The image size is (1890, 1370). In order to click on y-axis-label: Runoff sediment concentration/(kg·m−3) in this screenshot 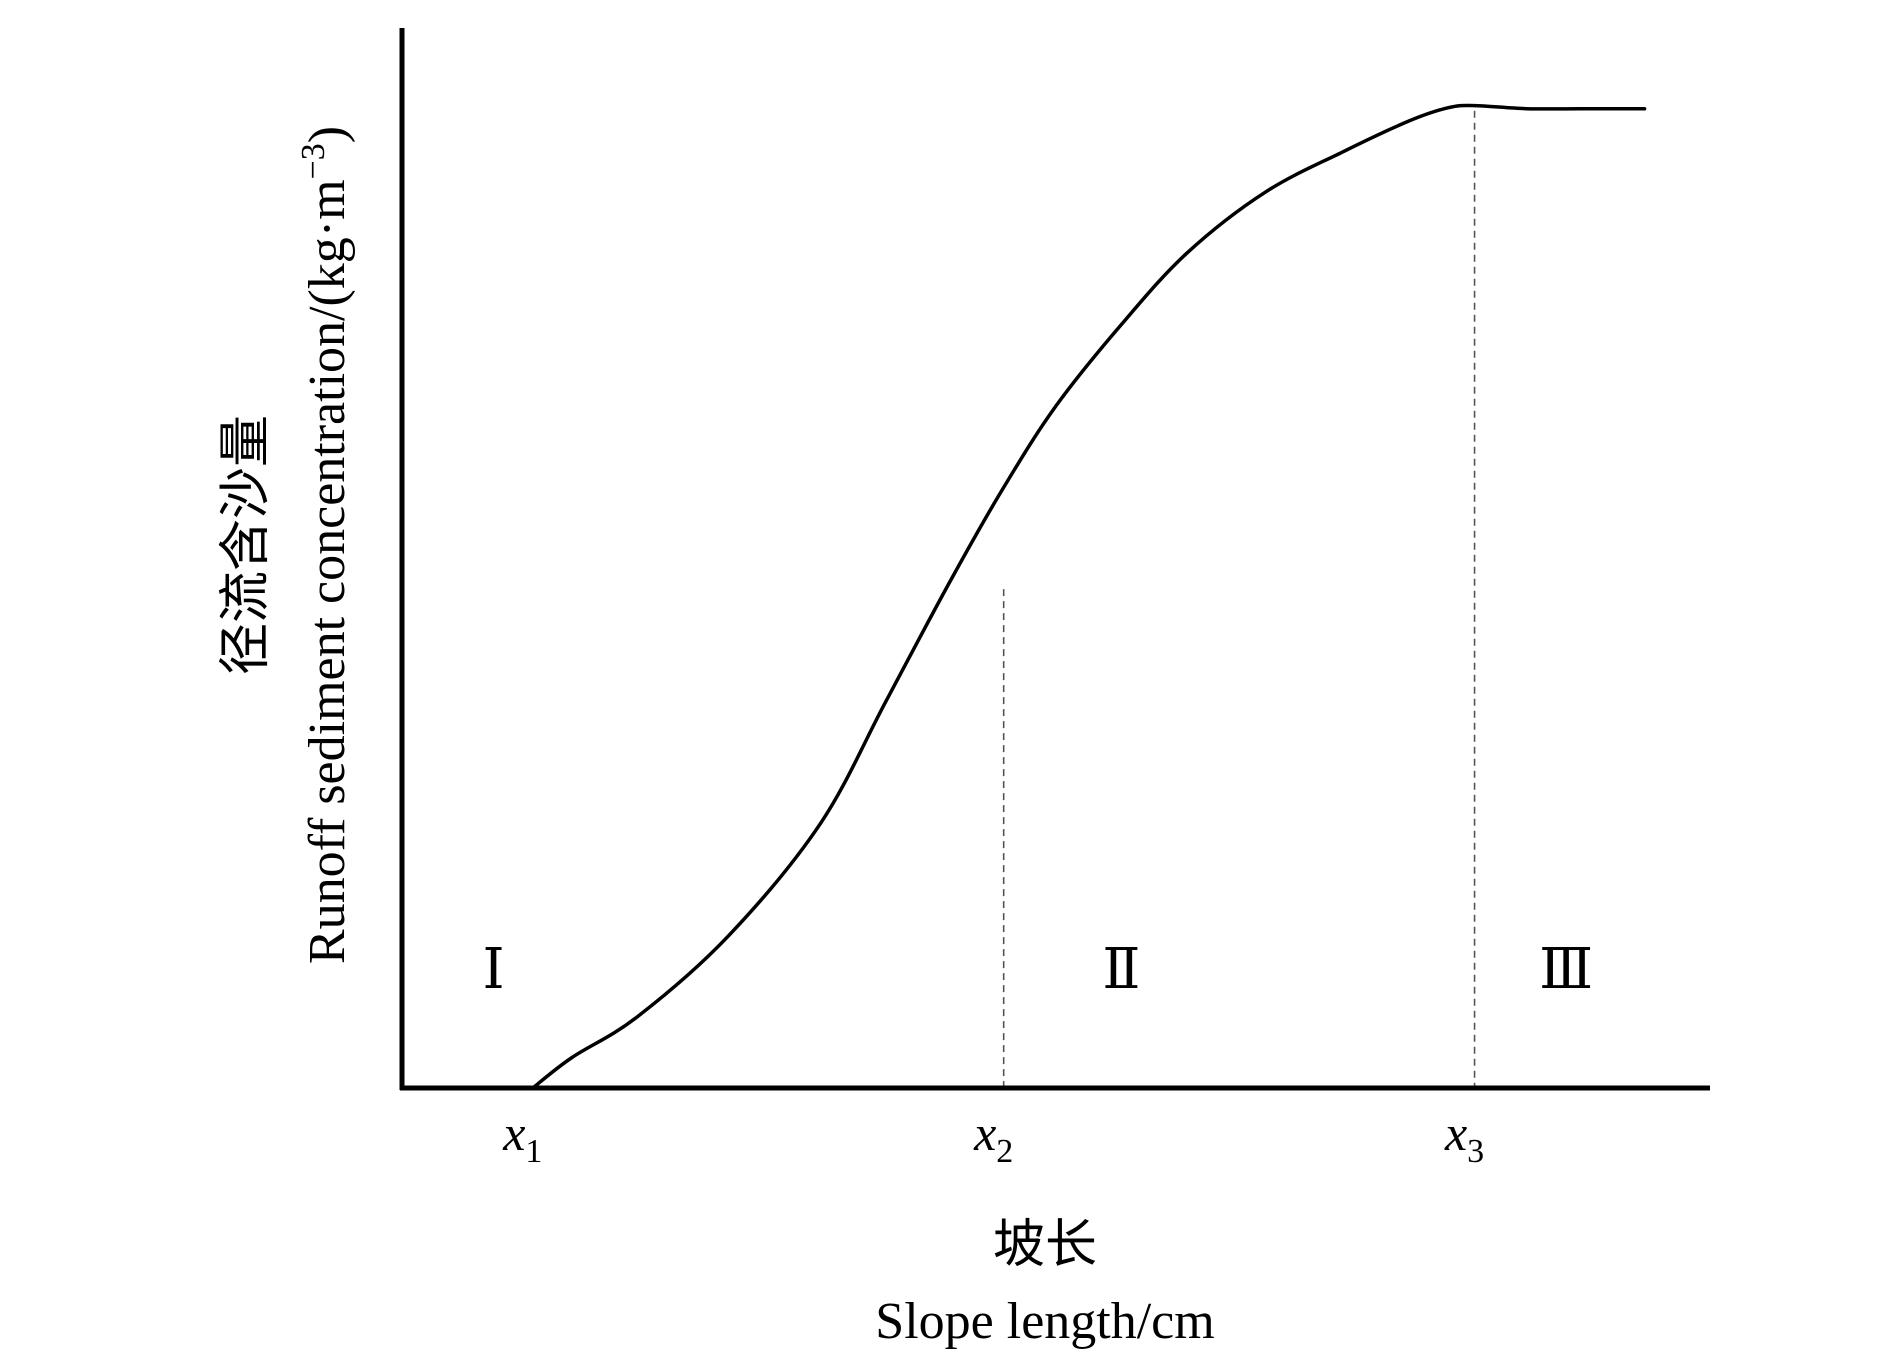, I will do `click(325, 545)`.